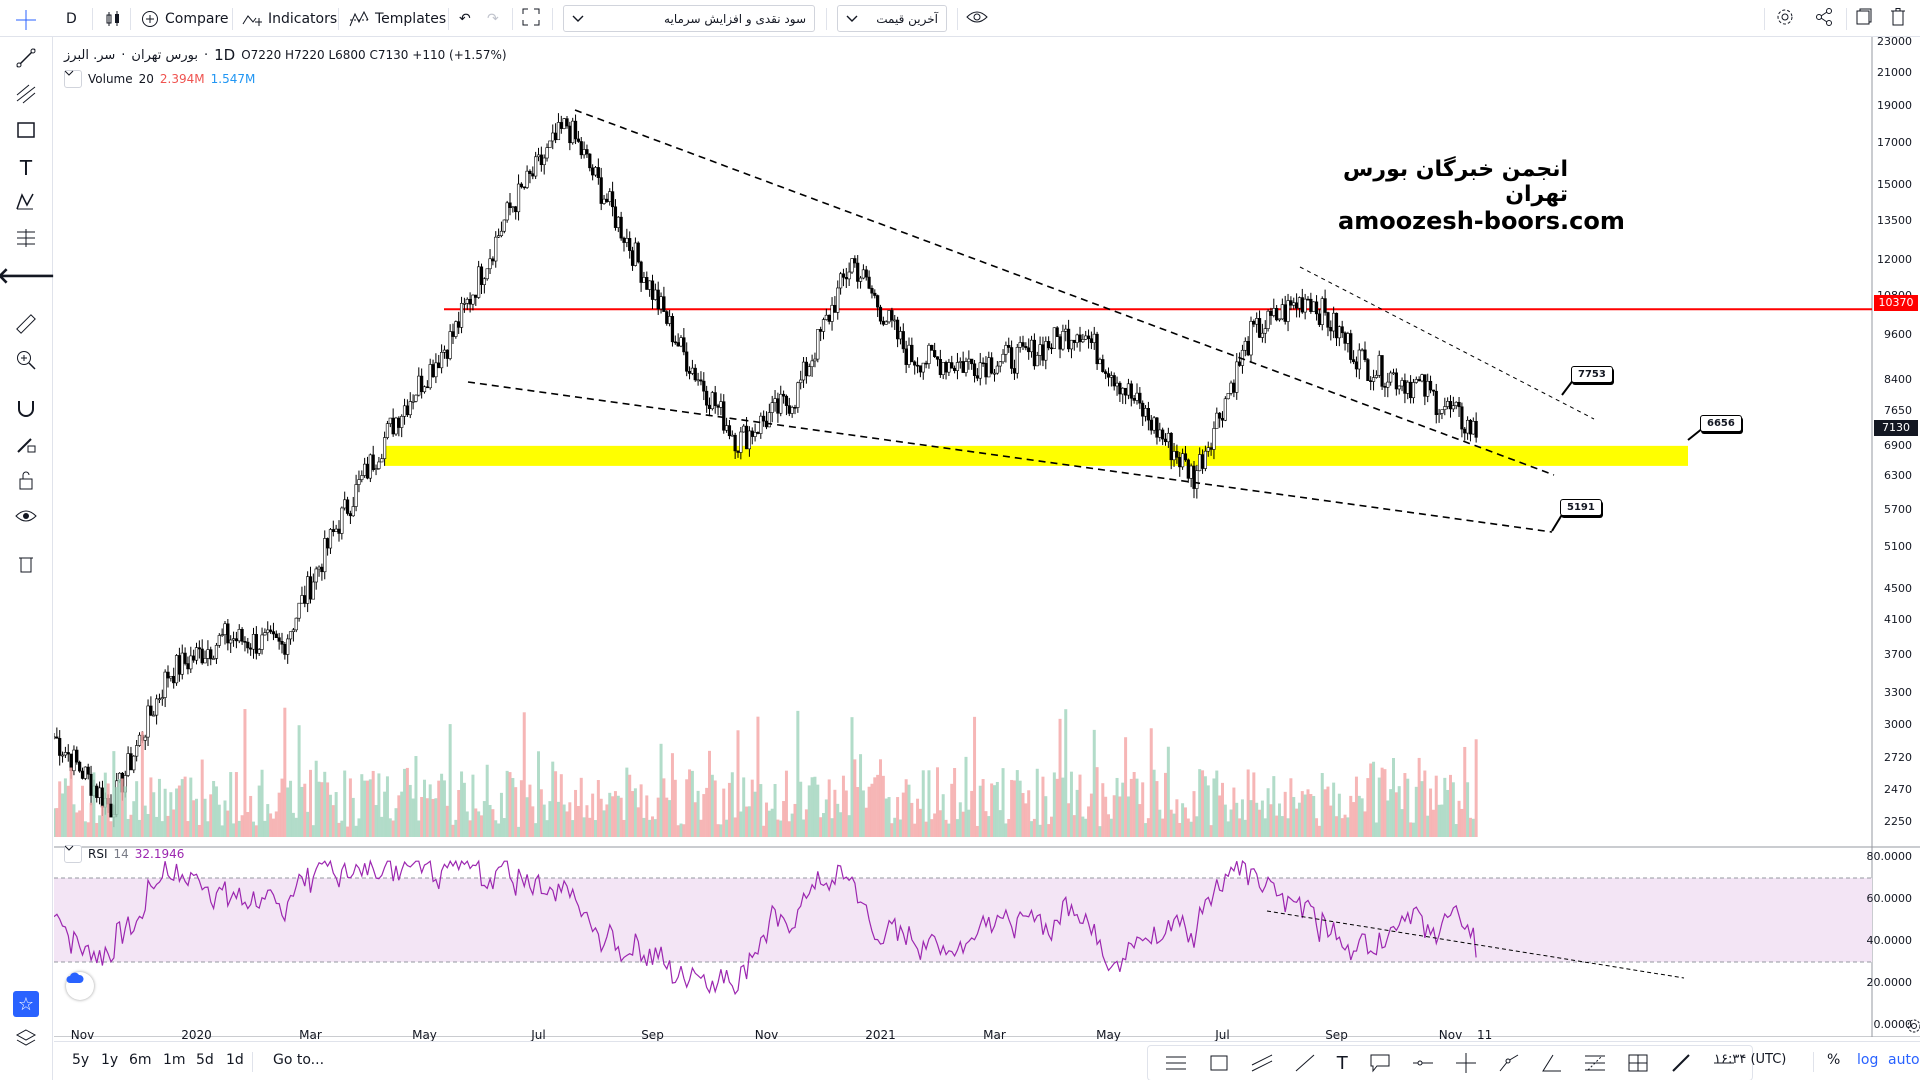 Image resolution: width=1920 pixels, height=1080 pixels. Describe the element at coordinates (26, 168) in the screenshot. I see `text-tool: T` at that location.